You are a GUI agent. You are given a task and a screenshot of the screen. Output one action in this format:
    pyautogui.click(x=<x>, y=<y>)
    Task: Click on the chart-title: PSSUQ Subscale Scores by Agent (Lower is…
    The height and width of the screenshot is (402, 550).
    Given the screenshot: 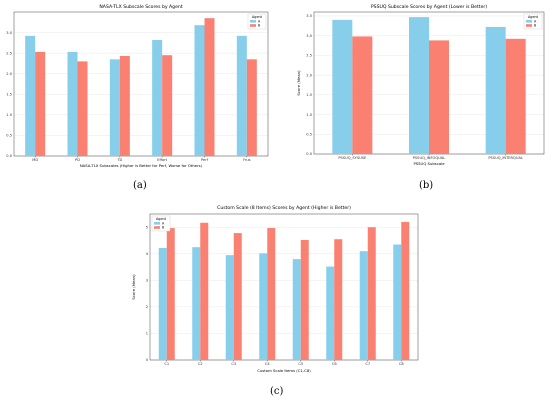 What is the action you would take?
    pyautogui.click(x=429, y=7)
    